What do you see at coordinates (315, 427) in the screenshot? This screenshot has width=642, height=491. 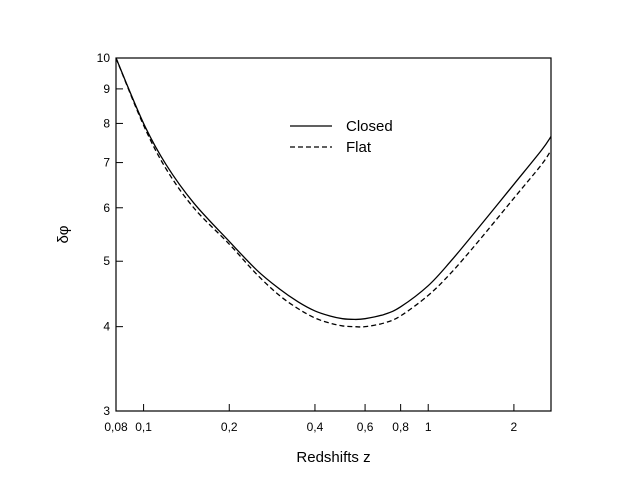 I see `x-tick-label: 0,4` at bounding box center [315, 427].